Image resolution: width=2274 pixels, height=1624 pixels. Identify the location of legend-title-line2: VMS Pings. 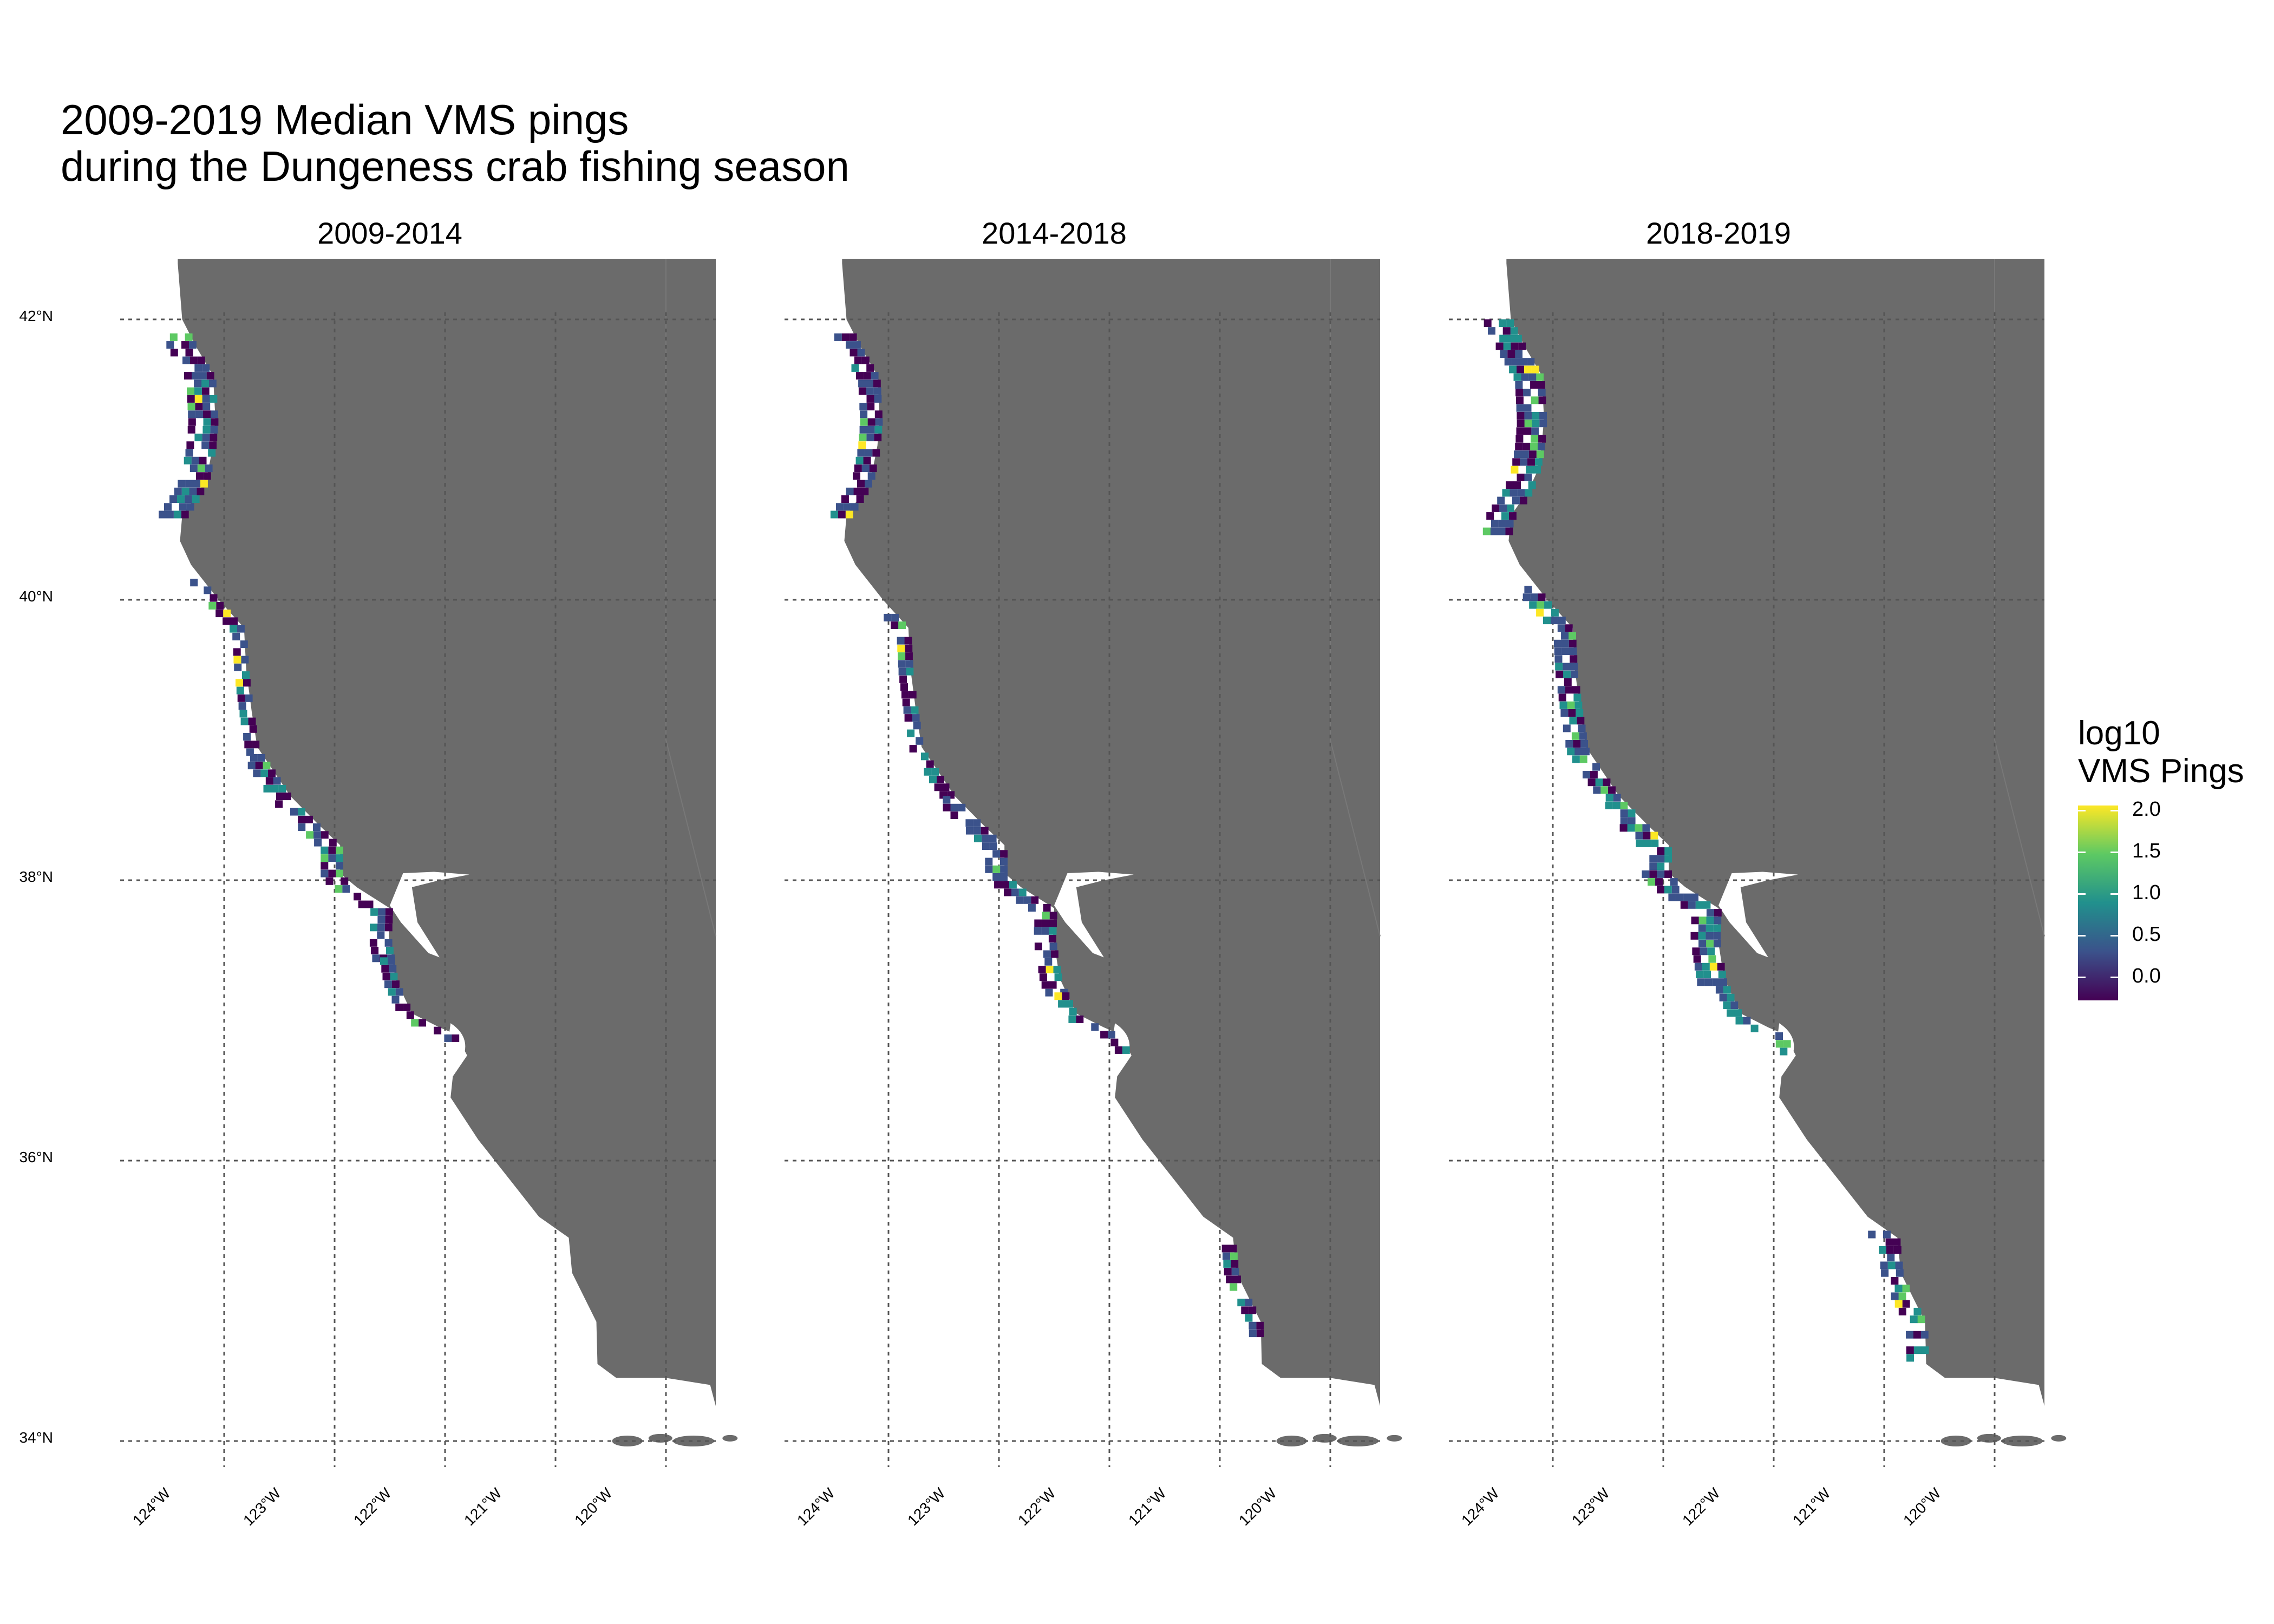
(2161, 771).